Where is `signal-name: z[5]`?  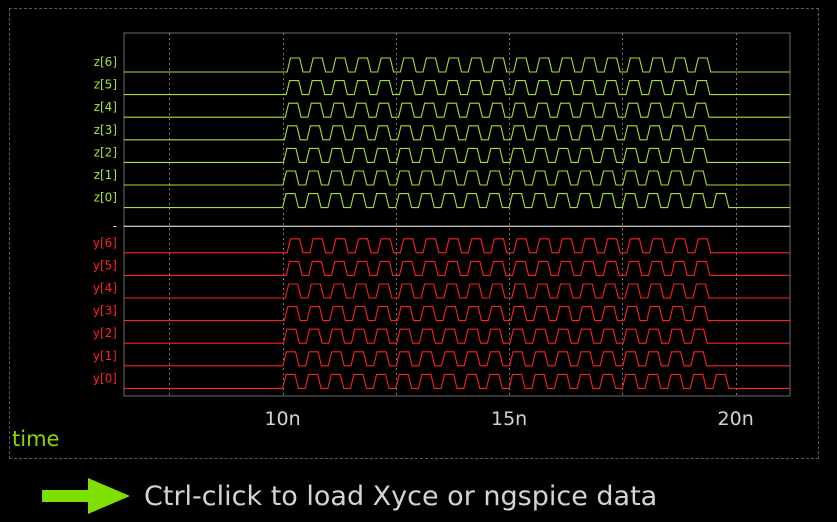 signal-name: z[5] is located at coordinates (105, 85).